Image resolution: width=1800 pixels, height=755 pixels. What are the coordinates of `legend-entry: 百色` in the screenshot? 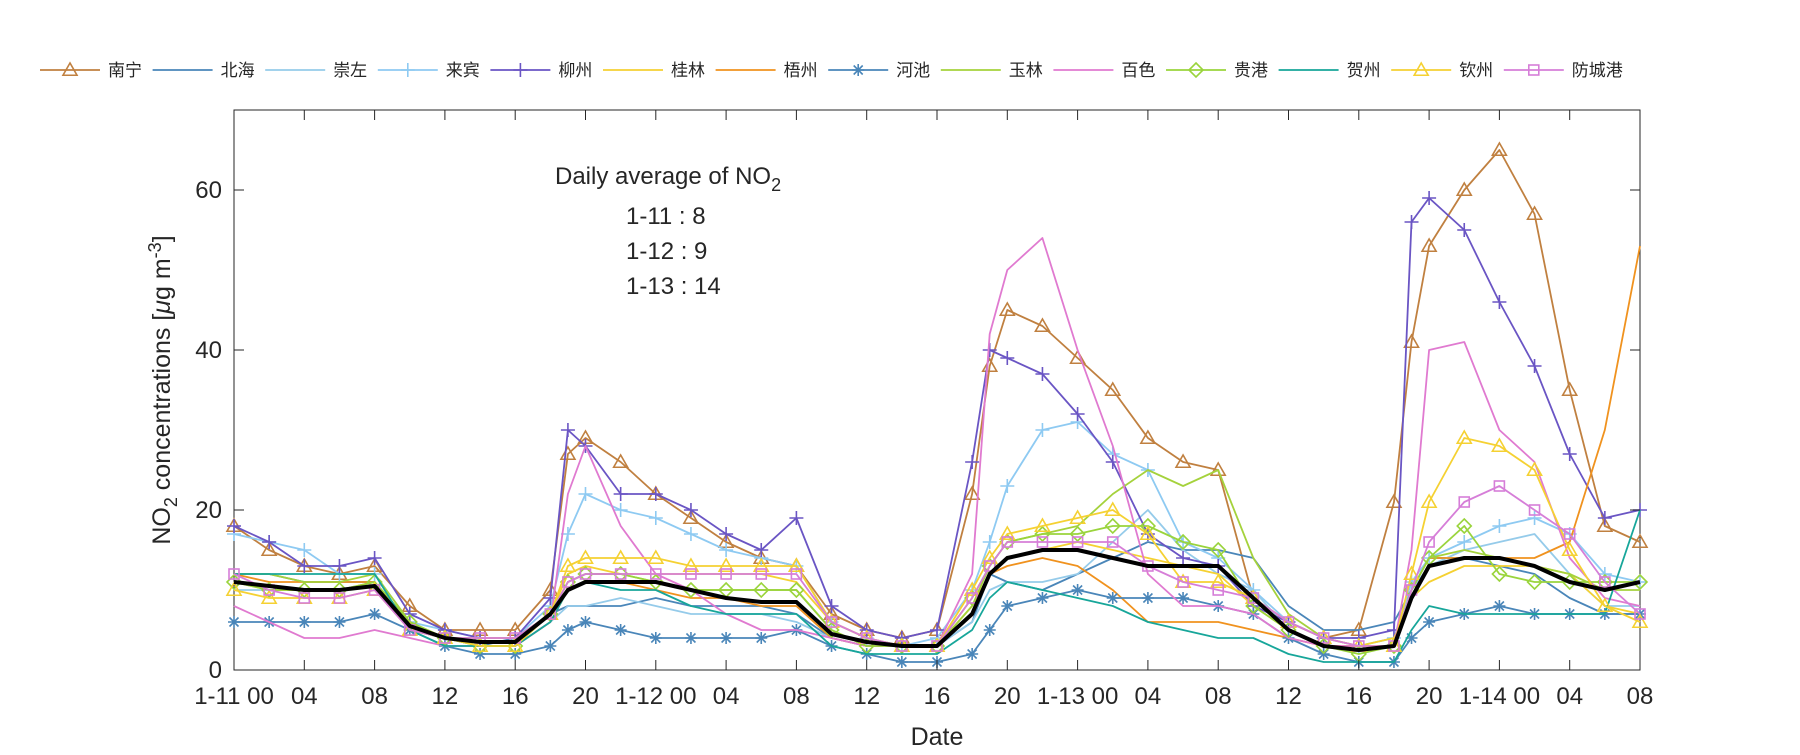 It's located at (1104, 70).